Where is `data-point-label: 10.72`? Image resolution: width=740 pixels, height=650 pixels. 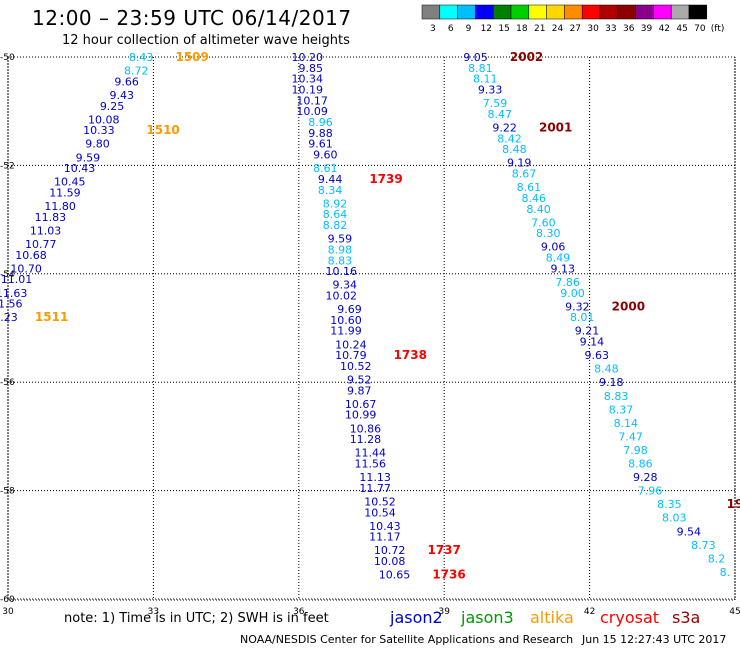 data-point-label: 10.72 is located at coordinates (390, 550).